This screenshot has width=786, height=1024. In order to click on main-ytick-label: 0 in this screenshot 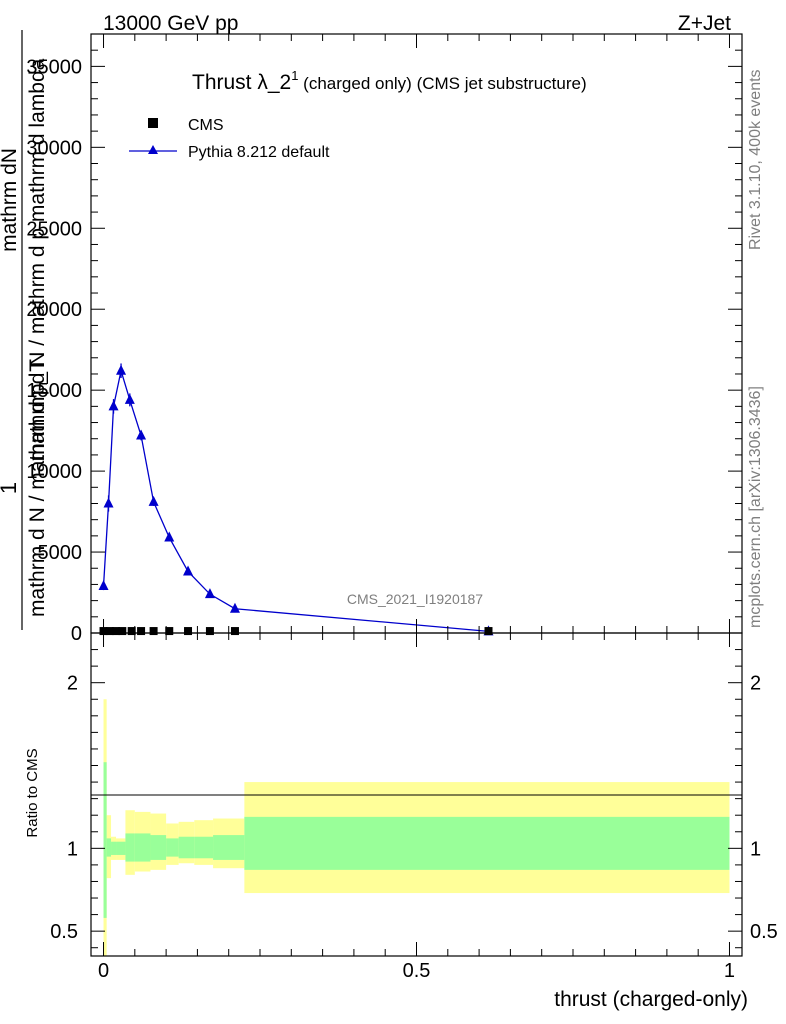, I will do `click(76, 634)`.